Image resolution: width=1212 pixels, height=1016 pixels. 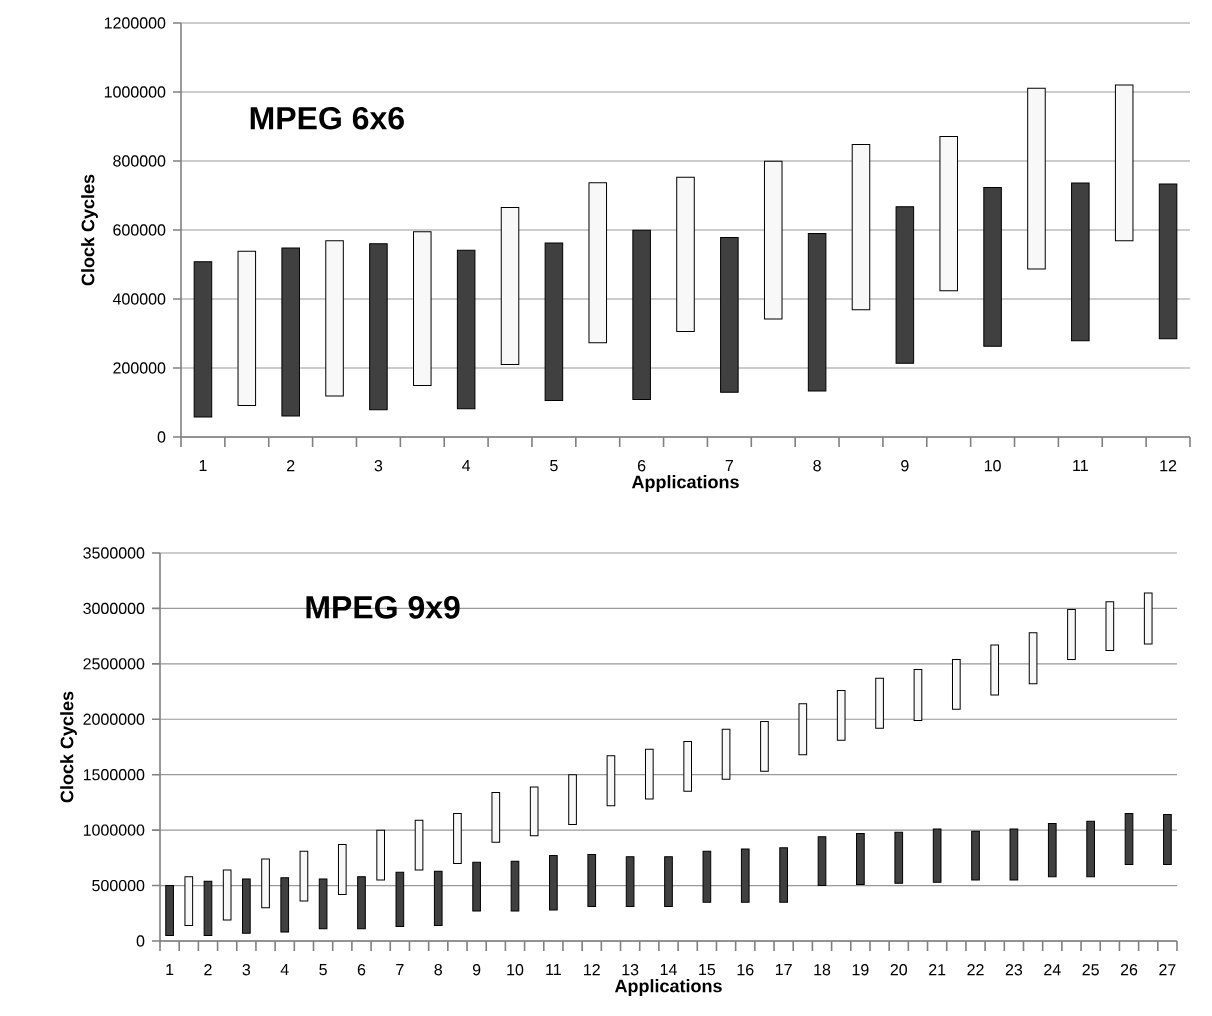 What do you see at coordinates (383, 607) in the screenshot?
I see `text: MPEG 9x9` at bounding box center [383, 607].